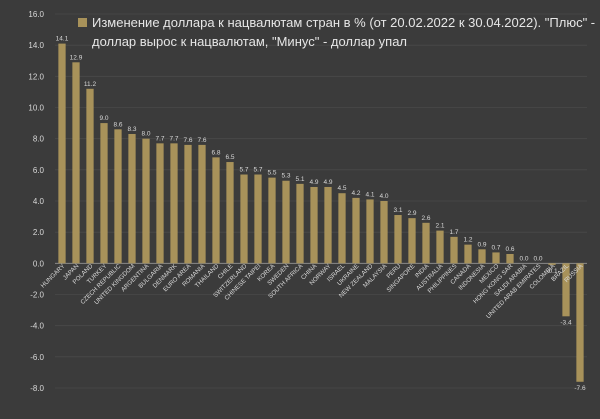 This screenshot has width=600, height=419. What do you see at coordinates (39, 201) in the screenshot?
I see `y-tick-label: 4.0` at bounding box center [39, 201].